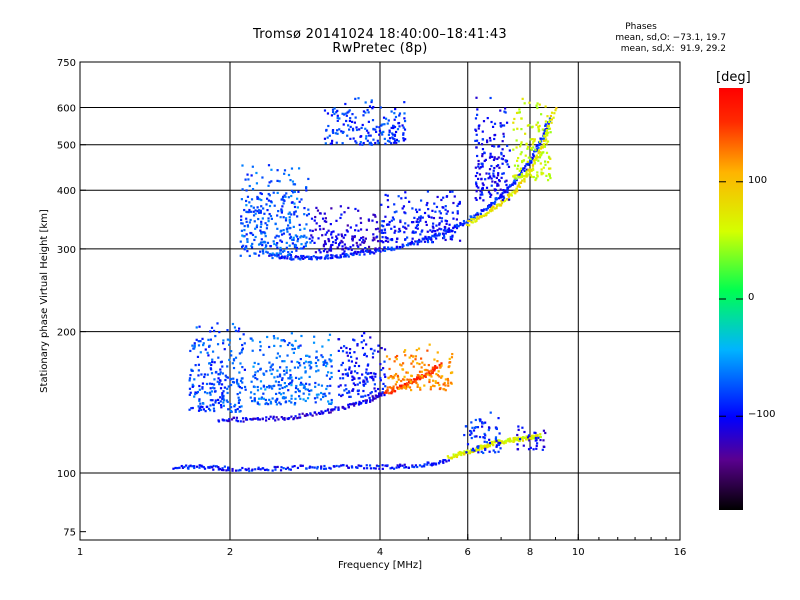 This screenshot has width=800, height=600. I want to click on stats-x-line: mean, sd,X: 91.9, 29.2, so click(673, 49).